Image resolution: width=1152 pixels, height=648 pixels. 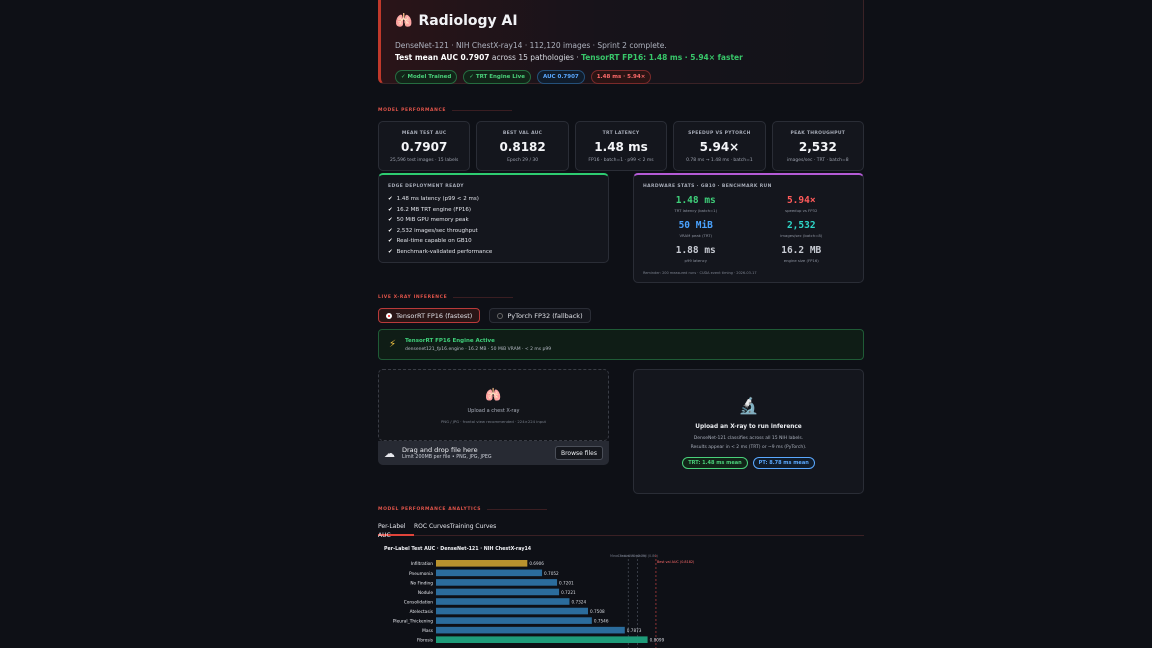 I want to click on list-item-text: 50 MiB GPU memory peak, so click(x=432, y=220).